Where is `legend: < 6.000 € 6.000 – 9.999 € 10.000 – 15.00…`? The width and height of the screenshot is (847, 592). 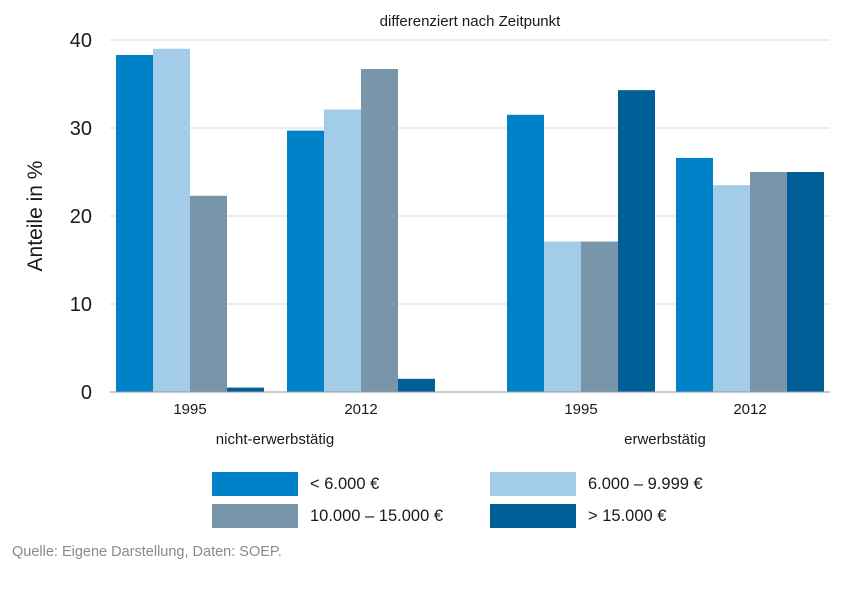 legend: < 6.000 € 6.000 – 9.999 € 10.000 – 15.00… is located at coordinates (492, 501).